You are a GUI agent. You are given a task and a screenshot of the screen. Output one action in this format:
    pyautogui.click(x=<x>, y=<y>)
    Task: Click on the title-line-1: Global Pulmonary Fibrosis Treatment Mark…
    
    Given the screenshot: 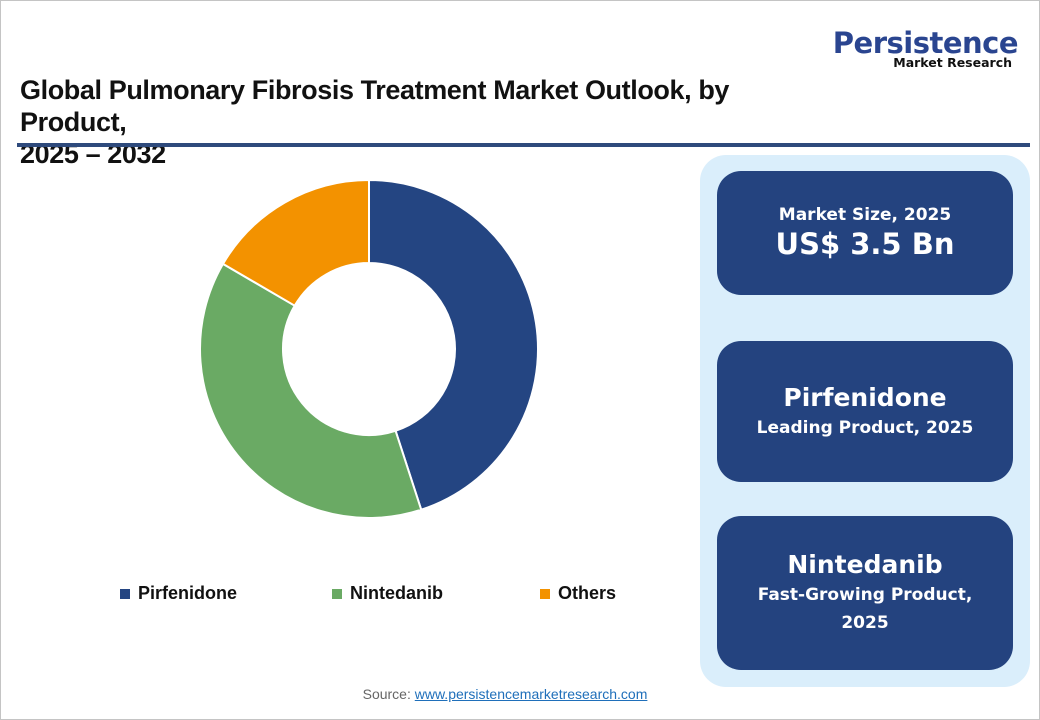 What is the action you would take?
    pyautogui.click(x=375, y=106)
    